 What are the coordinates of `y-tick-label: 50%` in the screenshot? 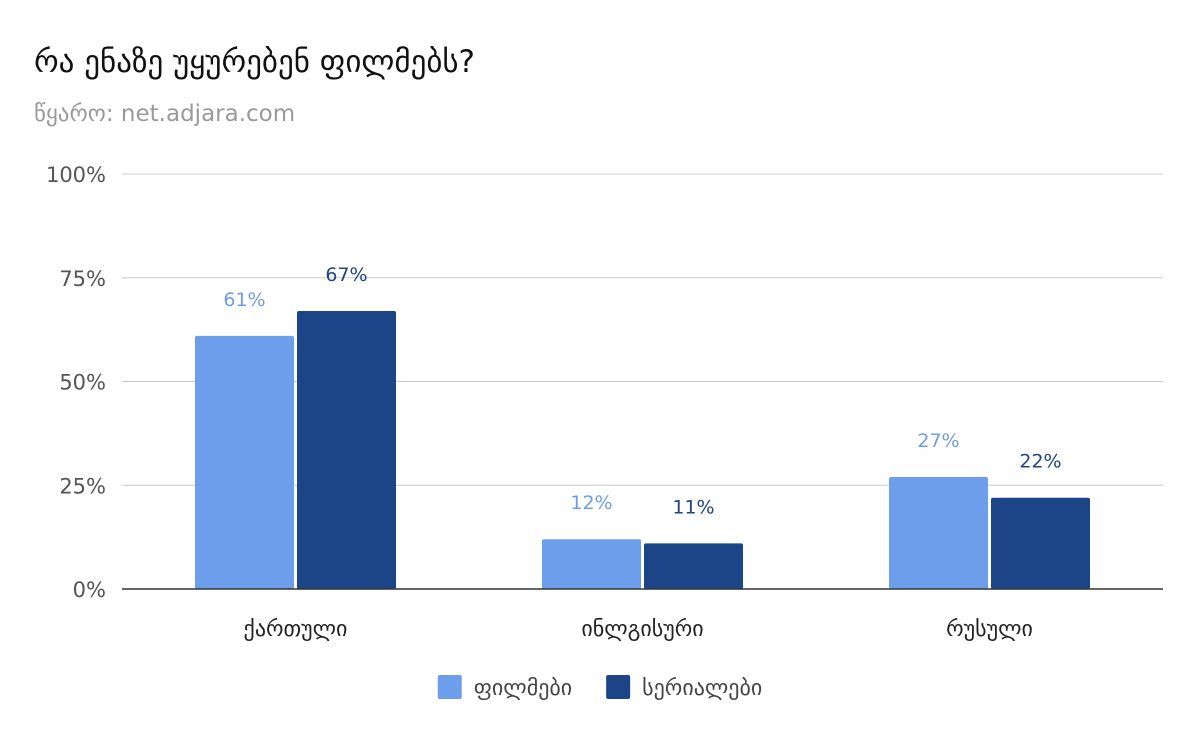 It's located at (82, 383).